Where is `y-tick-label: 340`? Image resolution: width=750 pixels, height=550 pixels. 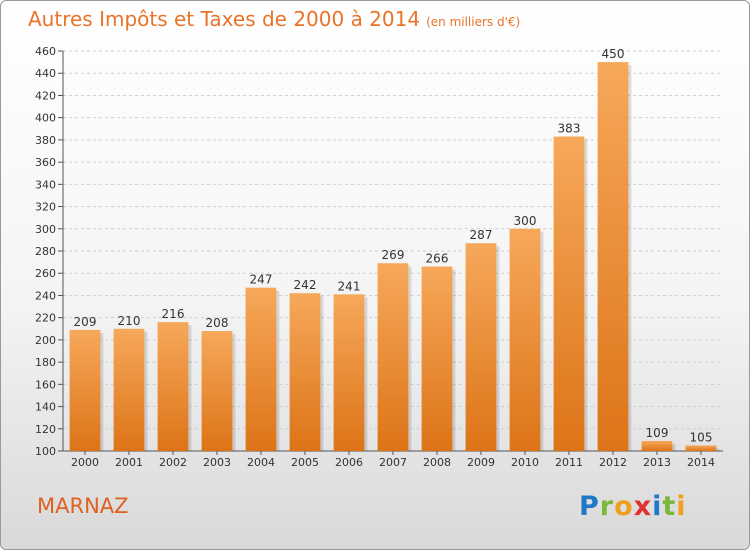 y-tick-label: 340 is located at coordinates (45, 184).